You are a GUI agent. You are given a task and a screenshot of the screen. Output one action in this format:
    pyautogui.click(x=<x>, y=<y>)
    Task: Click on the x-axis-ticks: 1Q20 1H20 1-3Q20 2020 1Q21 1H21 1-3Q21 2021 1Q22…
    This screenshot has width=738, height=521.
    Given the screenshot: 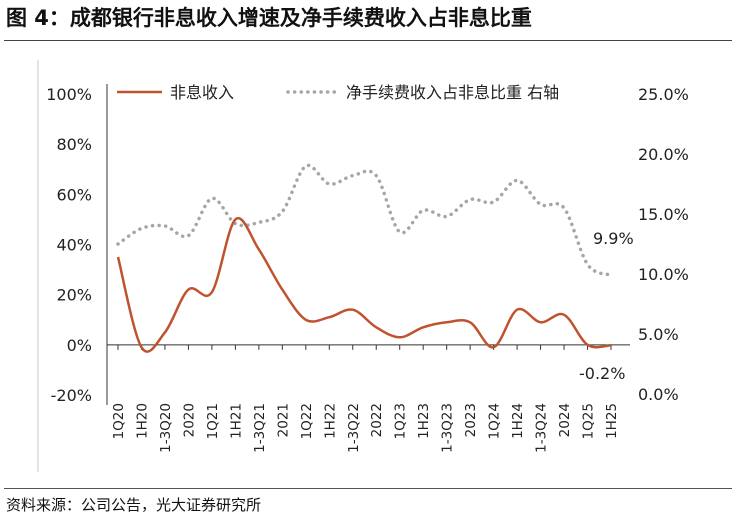 What is the action you would take?
    pyautogui.click(x=365, y=398)
    